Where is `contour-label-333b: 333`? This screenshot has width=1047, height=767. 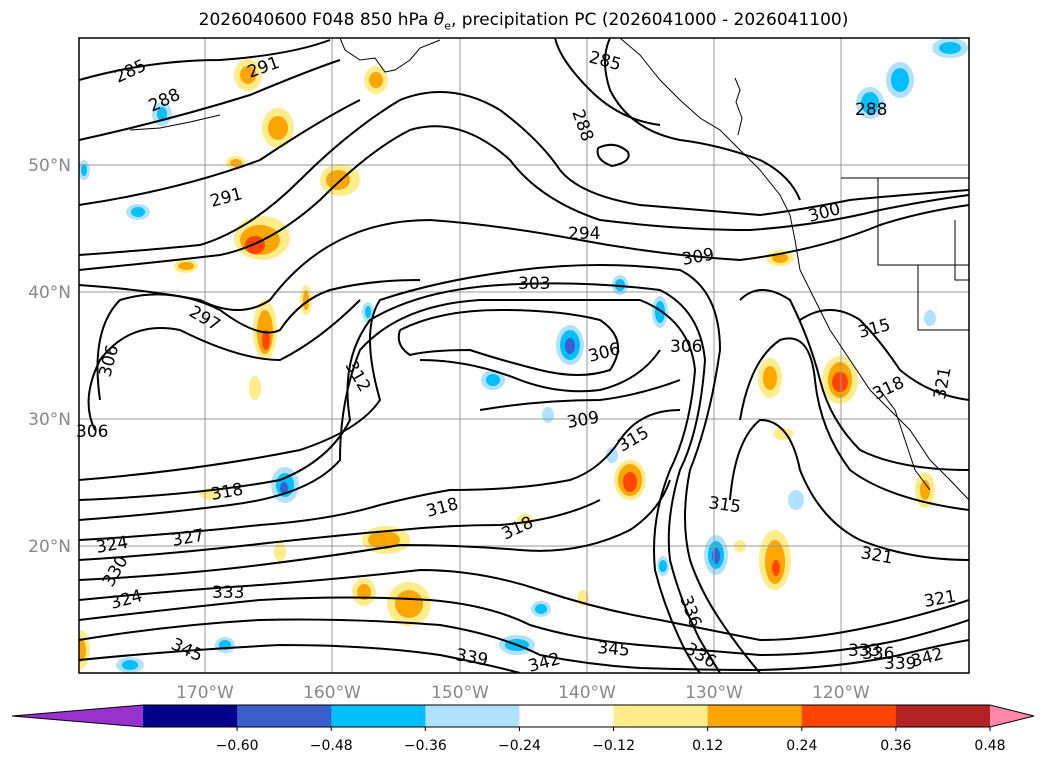 contour-label-333b: 333 is located at coordinates (864, 651).